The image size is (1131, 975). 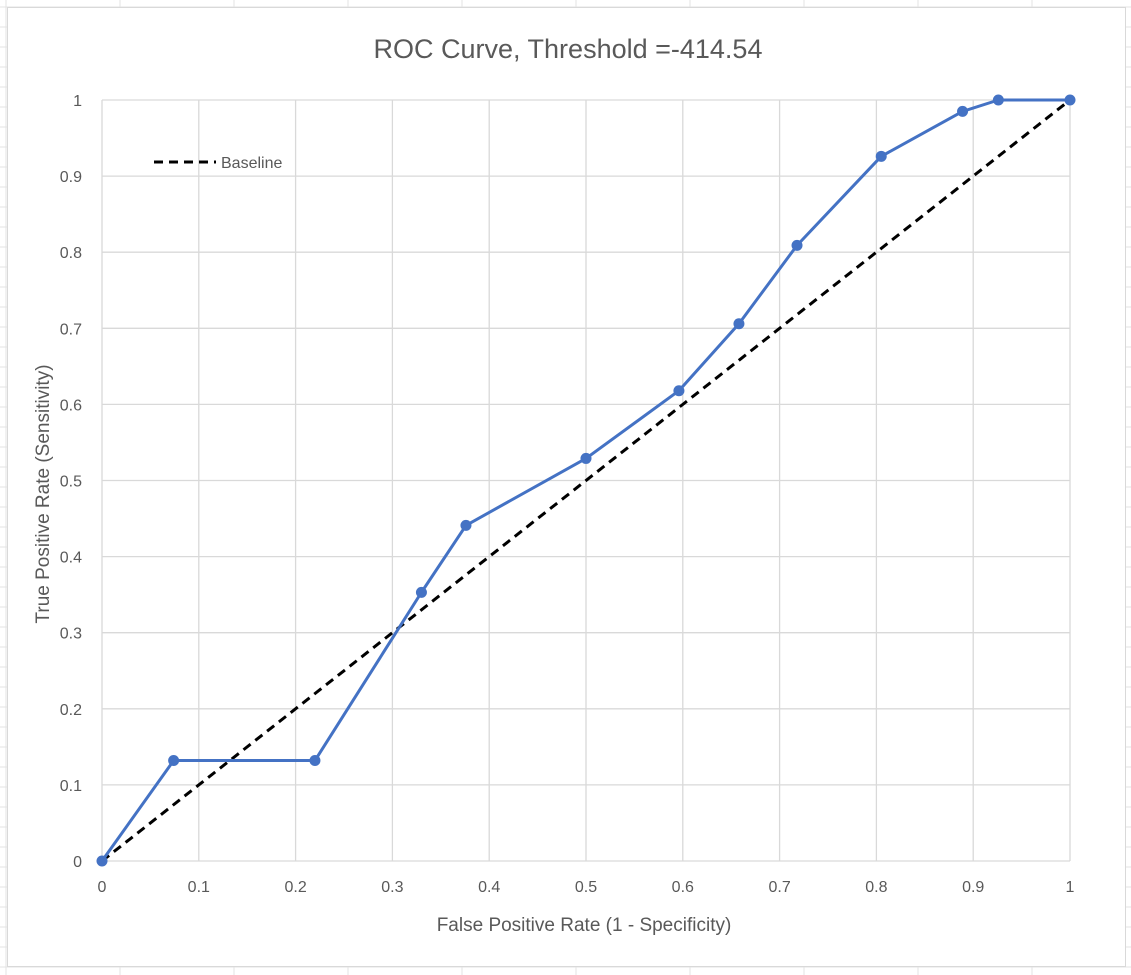 I want to click on y-tick-label: 0.5, so click(x=71, y=482).